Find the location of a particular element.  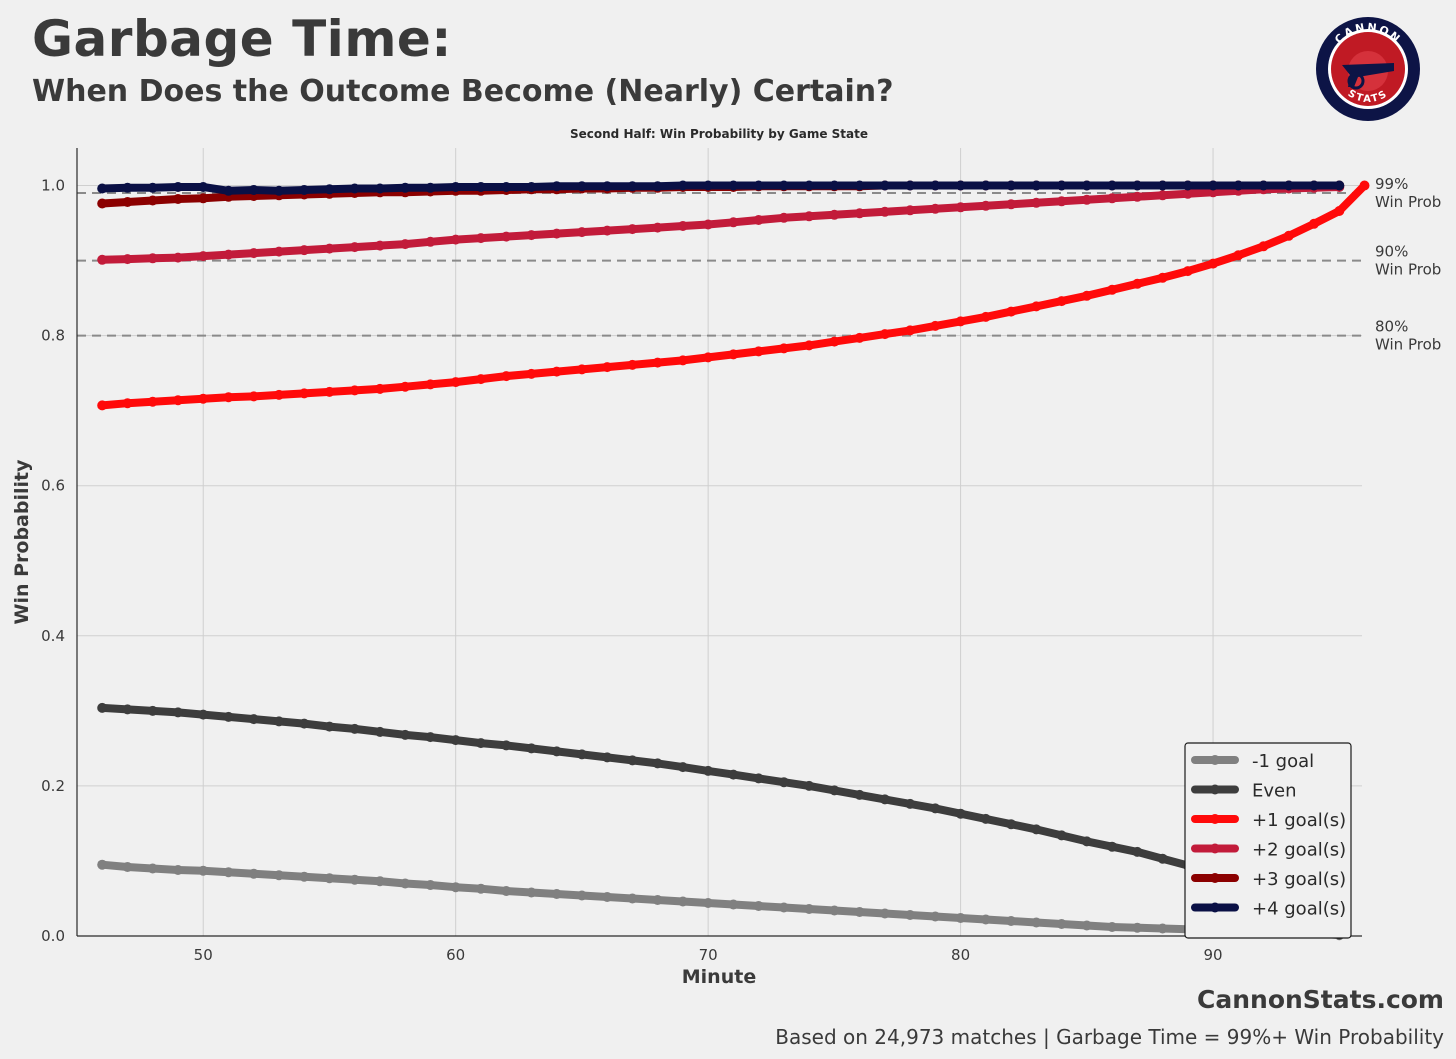

legend-label: +2 goal(s) is located at coordinates (1299, 850).